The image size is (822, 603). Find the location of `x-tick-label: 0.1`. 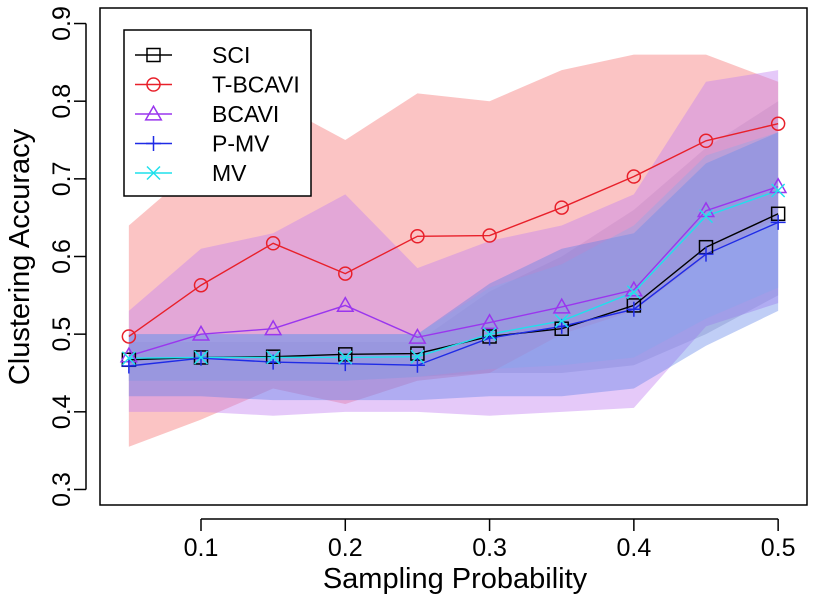

x-tick-label: 0.1 is located at coordinates (201, 548).